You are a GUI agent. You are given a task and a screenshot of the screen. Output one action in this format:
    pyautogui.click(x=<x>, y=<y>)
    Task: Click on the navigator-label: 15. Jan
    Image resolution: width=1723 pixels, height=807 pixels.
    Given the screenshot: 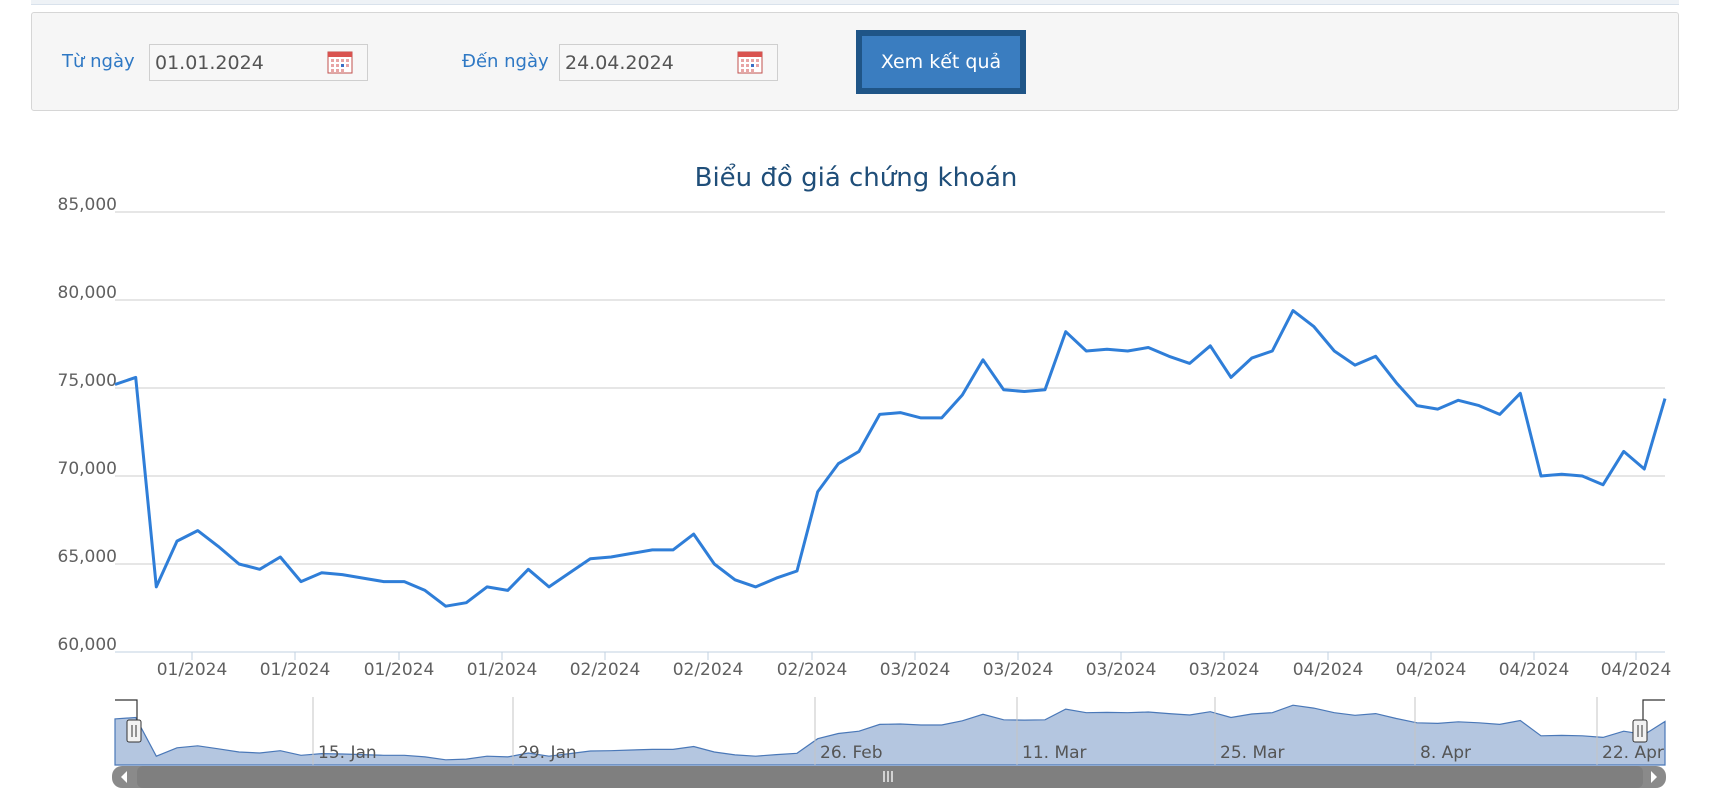 What is the action you would take?
    pyautogui.click(x=347, y=753)
    